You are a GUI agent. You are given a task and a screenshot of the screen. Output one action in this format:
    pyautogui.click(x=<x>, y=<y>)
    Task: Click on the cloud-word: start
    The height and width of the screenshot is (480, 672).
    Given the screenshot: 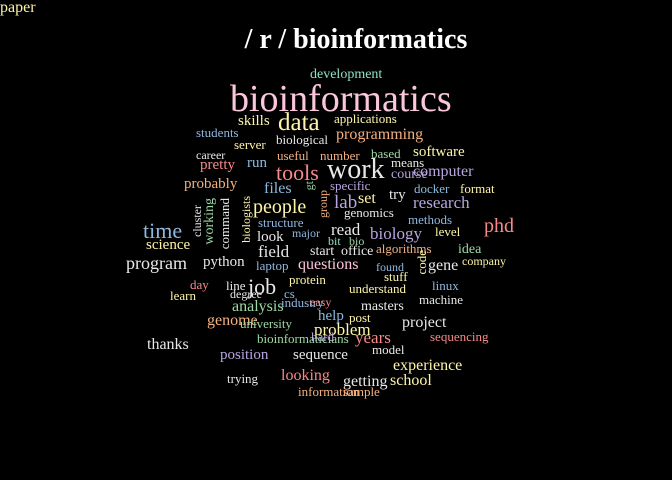 What is the action you would take?
    pyautogui.click(x=322, y=251)
    